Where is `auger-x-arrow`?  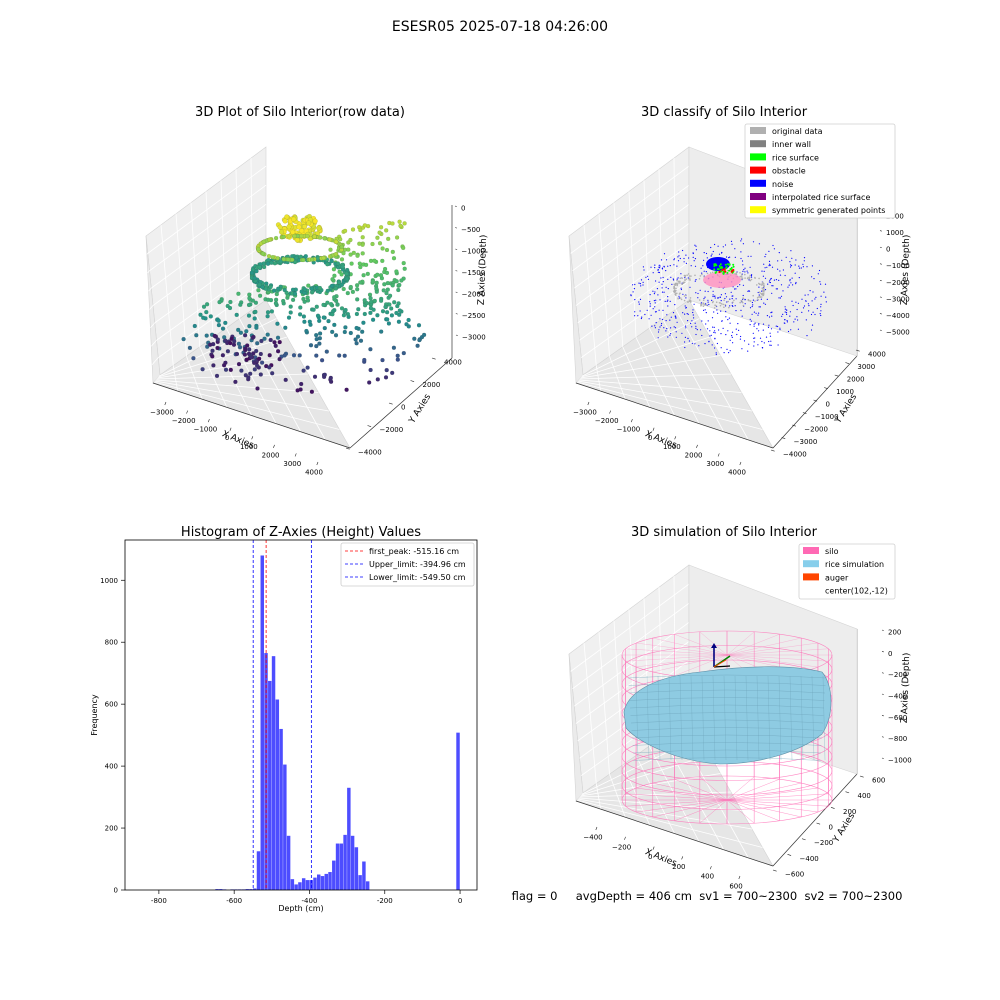 auger-x-arrow is located at coordinates (722, 666).